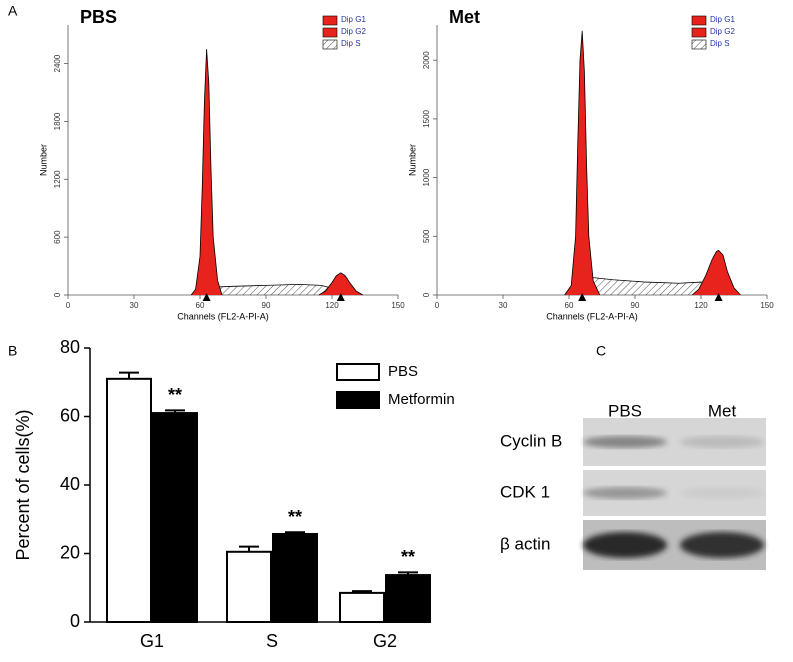 The image size is (793, 662). What do you see at coordinates (426, 60) in the screenshot?
I see `y-tick-label: 2000` at bounding box center [426, 60].